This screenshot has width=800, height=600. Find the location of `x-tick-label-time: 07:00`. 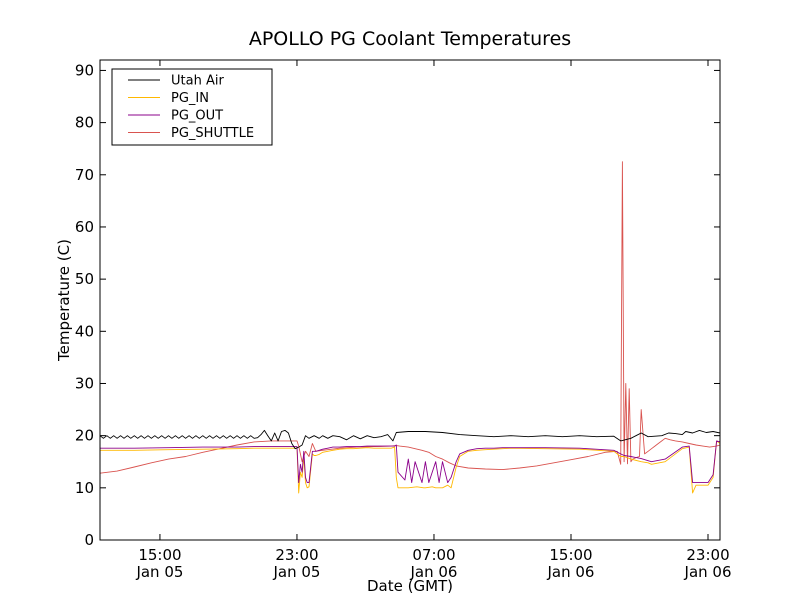

x-tick-label-time: 07:00 is located at coordinates (433, 555).